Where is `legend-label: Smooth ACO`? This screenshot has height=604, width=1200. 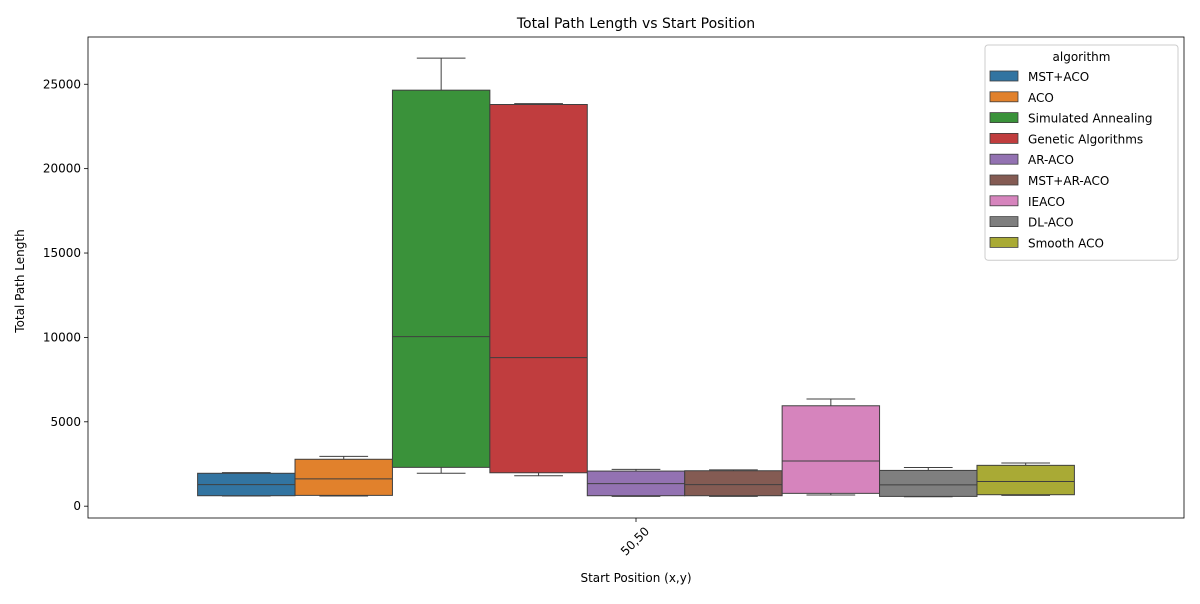
legend-label: Smooth ACO is located at coordinates (1066, 243).